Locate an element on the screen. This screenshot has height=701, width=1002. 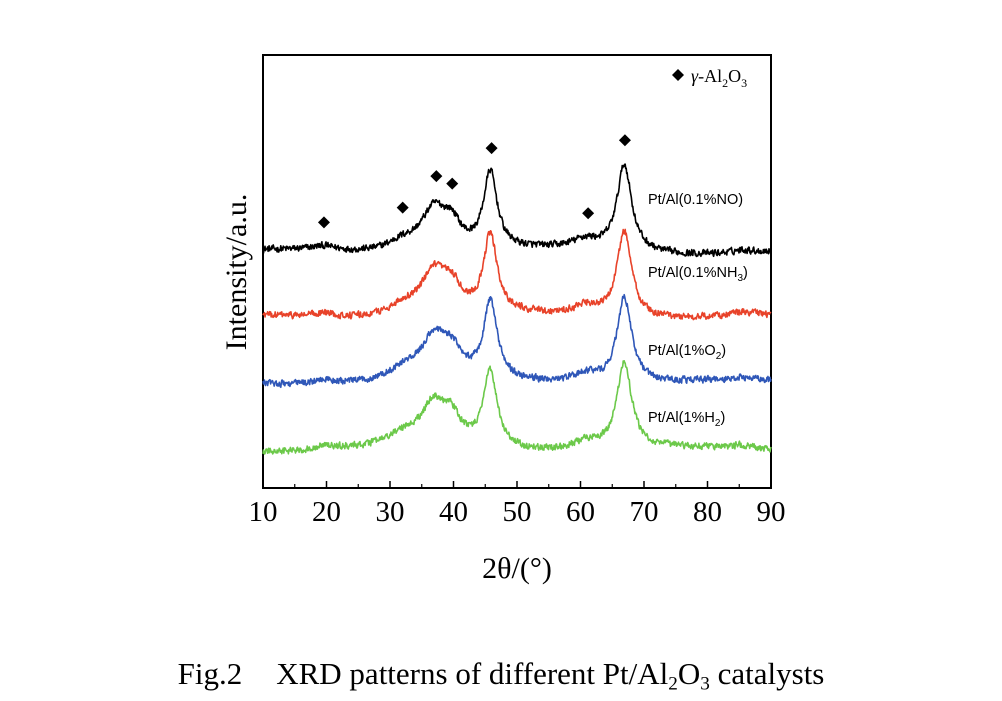
x-tick-label: 30 is located at coordinates (390, 512).